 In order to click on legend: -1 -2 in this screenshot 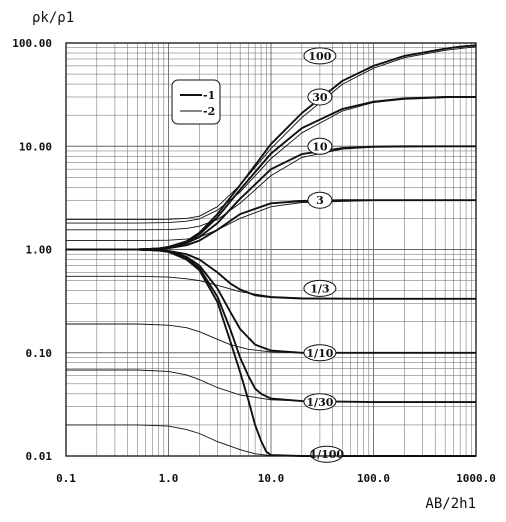, I will do `click(196, 102)`.